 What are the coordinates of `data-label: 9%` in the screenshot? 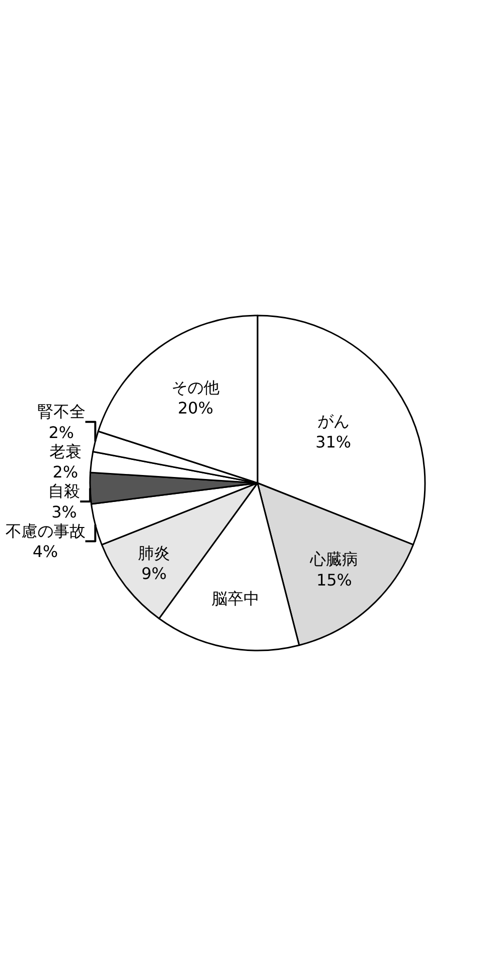 It's located at (154, 574).